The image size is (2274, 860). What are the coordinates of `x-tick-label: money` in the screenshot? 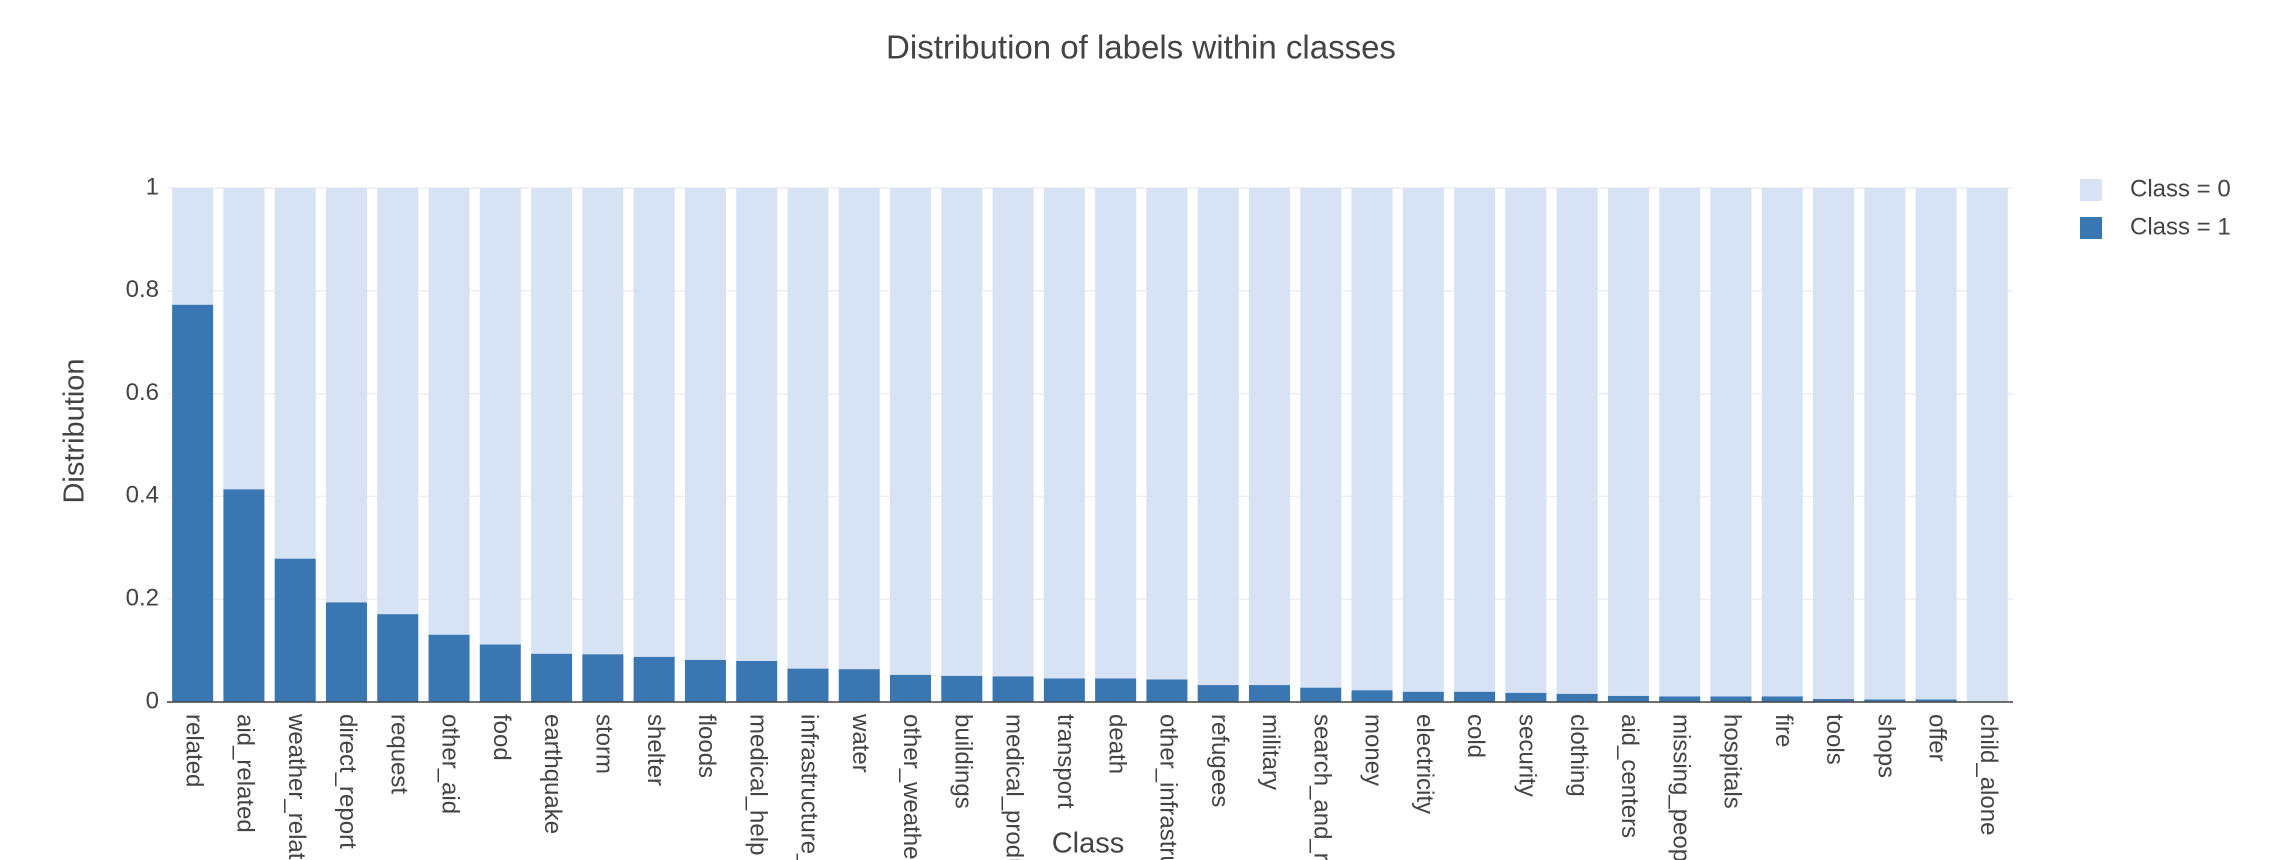 It's located at (1373, 750).